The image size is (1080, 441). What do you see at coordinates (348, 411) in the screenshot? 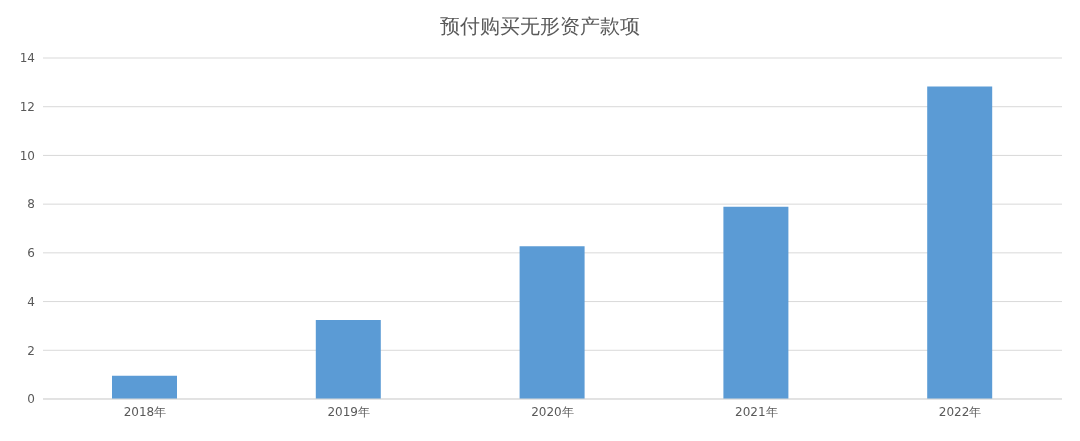
I see `x-tick-label: 2019年` at bounding box center [348, 411].